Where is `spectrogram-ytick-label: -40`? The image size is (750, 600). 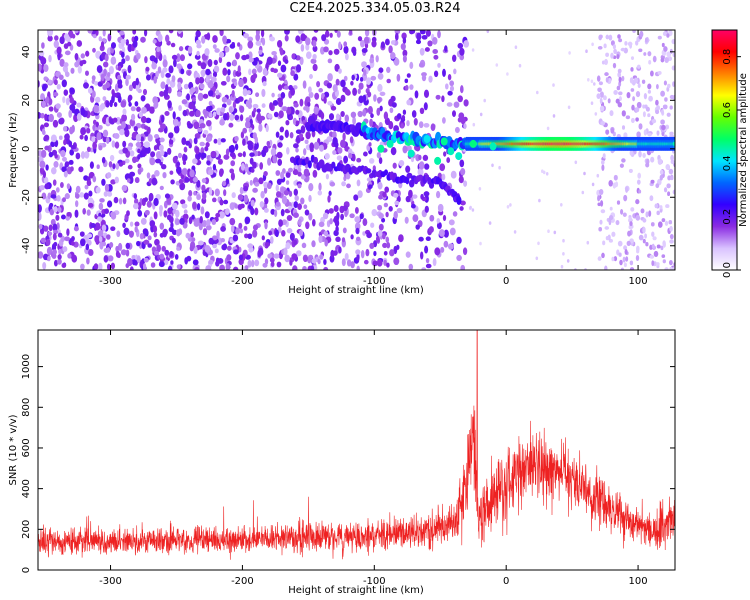 spectrogram-ytick-label: -40 is located at coordinates (26, 246).